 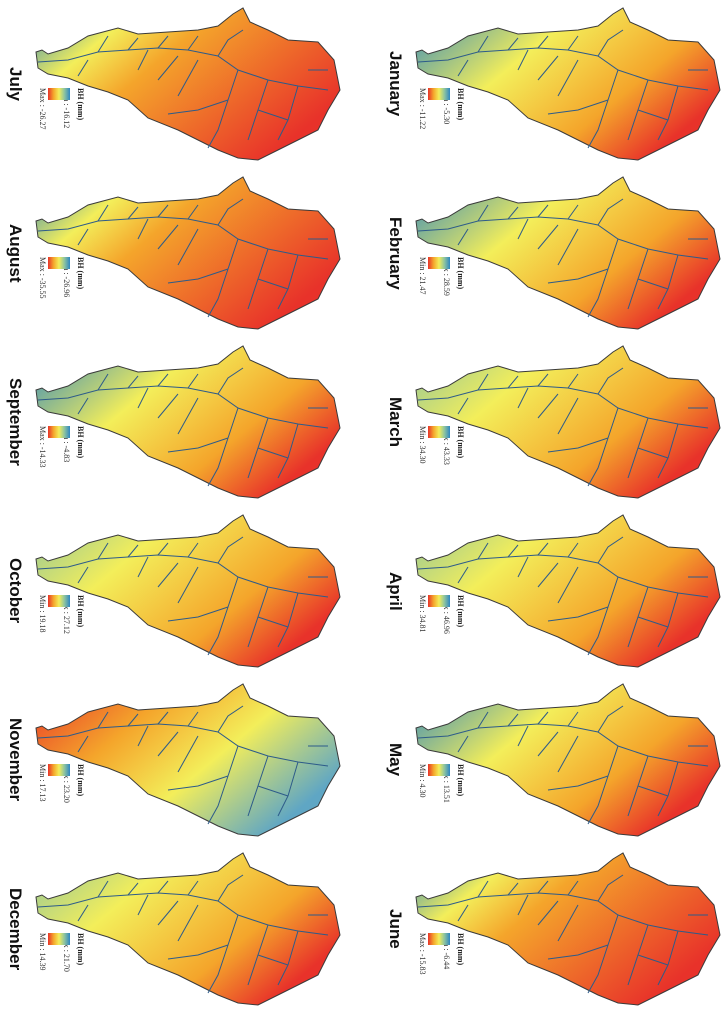 I want to click on legend-first-value: Max : 27.12, so click(x=66, y=614).